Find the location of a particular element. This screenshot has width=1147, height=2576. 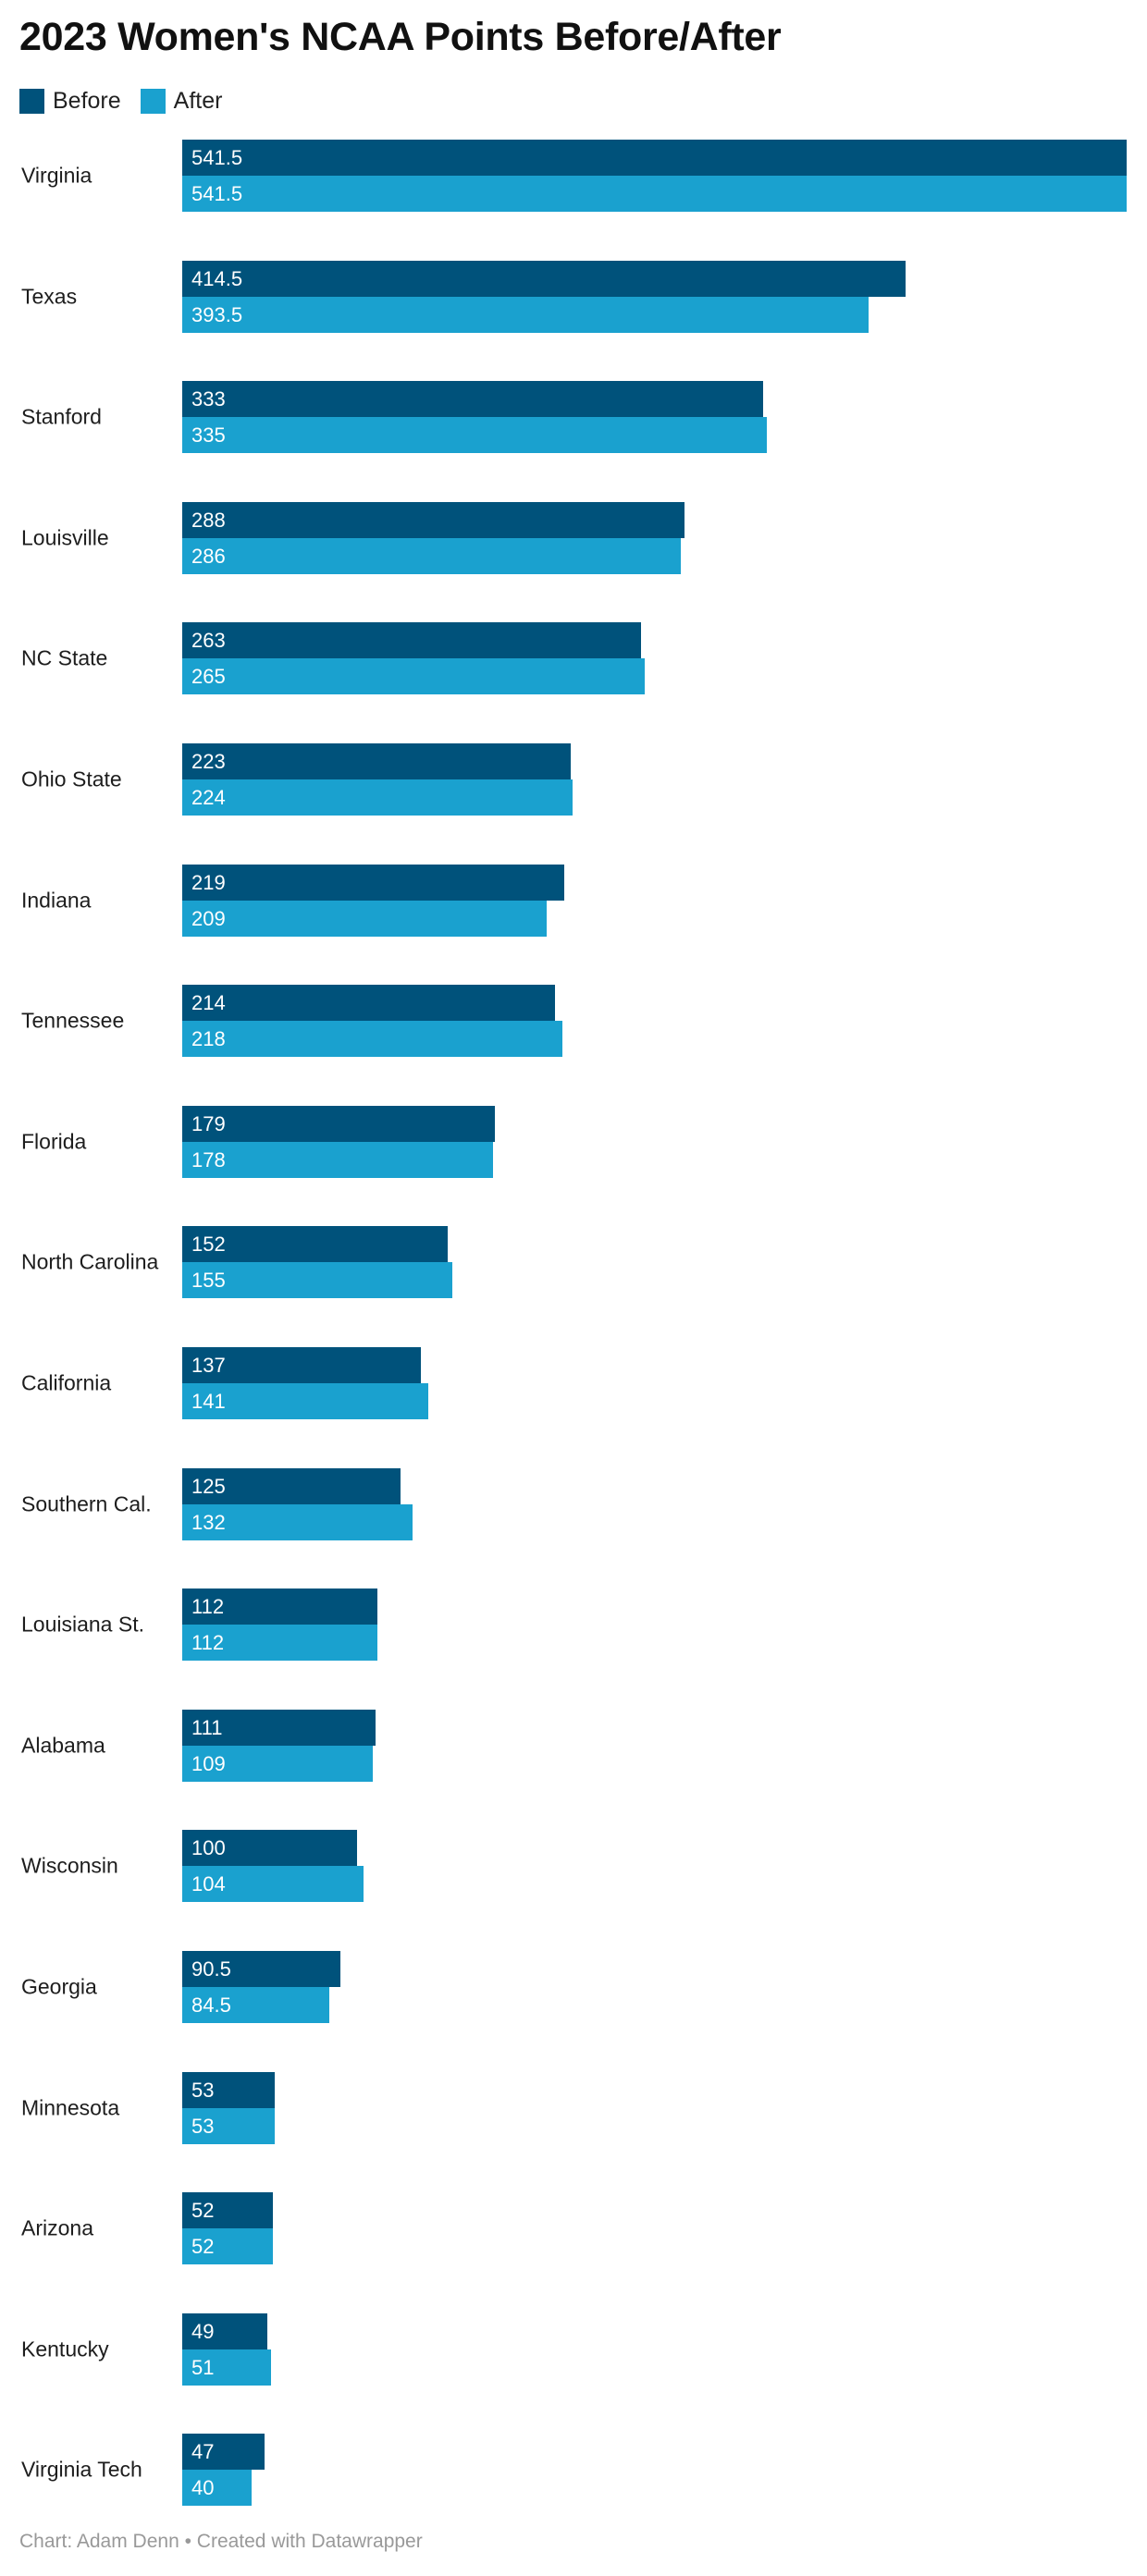

bar-after: 104 is located at coordinates (273, 1884).